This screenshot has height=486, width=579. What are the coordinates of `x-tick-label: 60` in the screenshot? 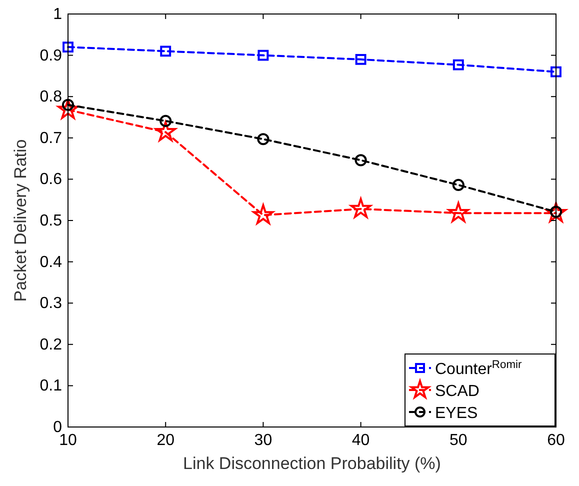 It's located at (556, 440).